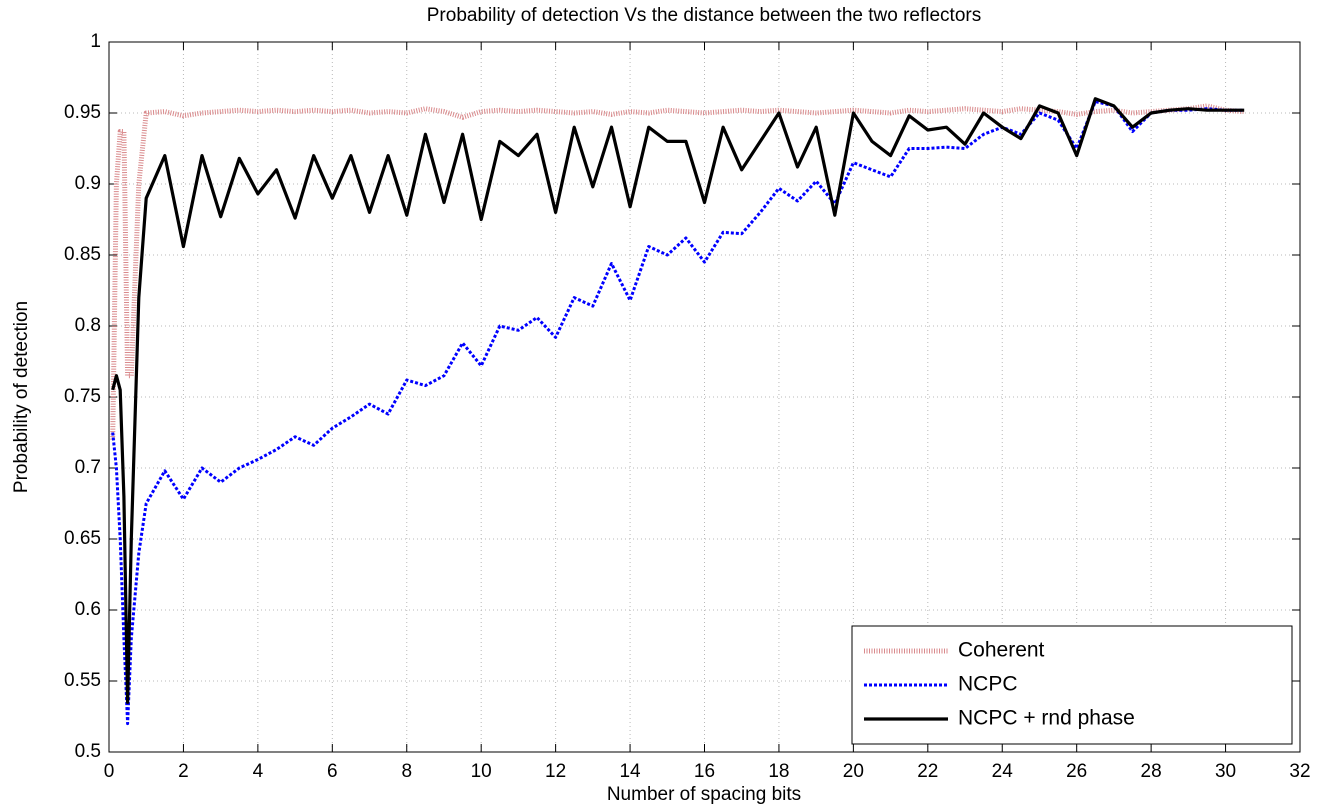 Image resolution: width=1327 pixels, height=806 pixels. Describe the element at coordinates (1225, 771) in the screenshot. I see `x-tick-label: 30` at that location.